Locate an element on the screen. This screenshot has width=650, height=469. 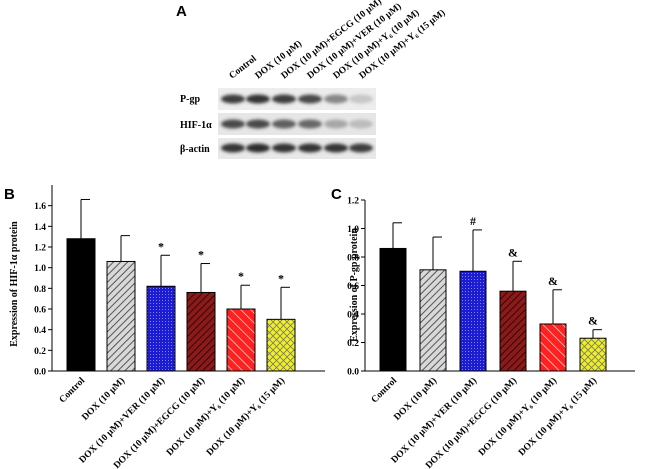
y-tick-label: 1.4 is located at coordinates (40, 228).